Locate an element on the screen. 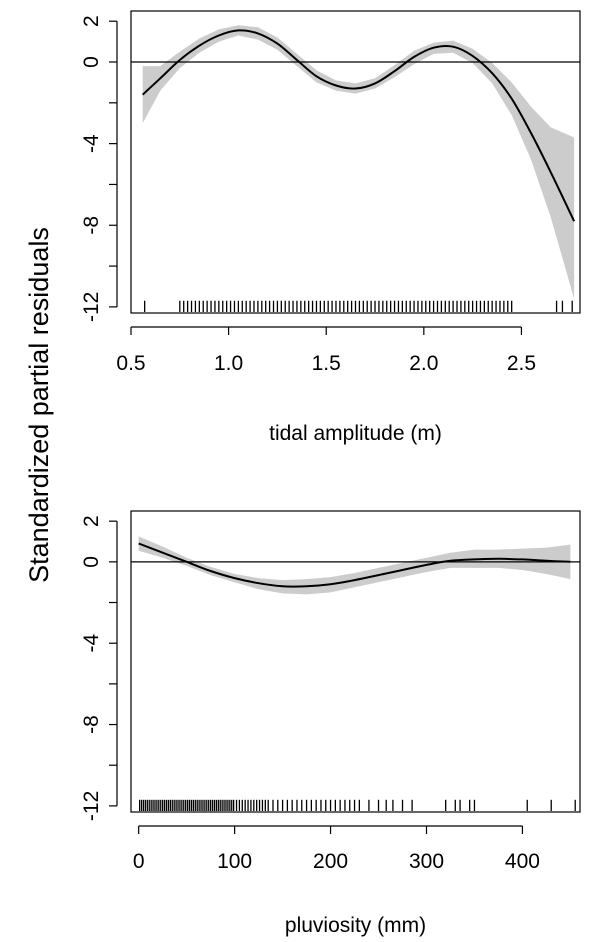 The image size is (592, 942). confidence-band is located at coordinates (354, 565).